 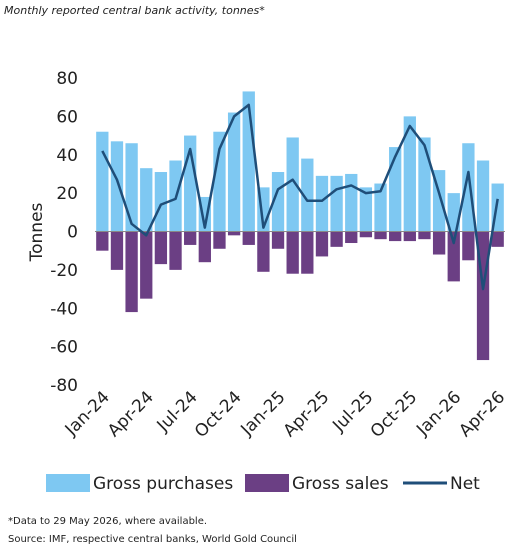 I want to click on y-tick-label: -40, so click(x=64, y=309).